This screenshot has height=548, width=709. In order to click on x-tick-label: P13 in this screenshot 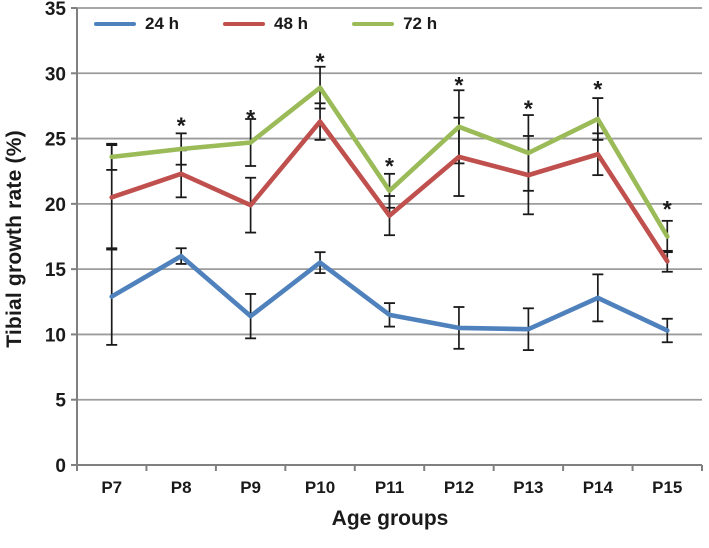, I will do `click(528, 487)`.